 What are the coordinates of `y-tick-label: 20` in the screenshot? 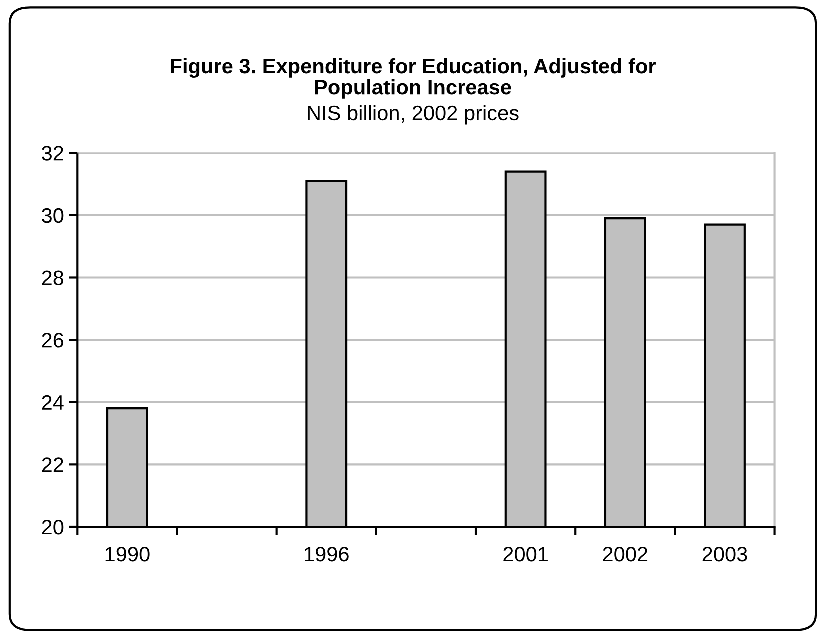 It's located at (53, 527).